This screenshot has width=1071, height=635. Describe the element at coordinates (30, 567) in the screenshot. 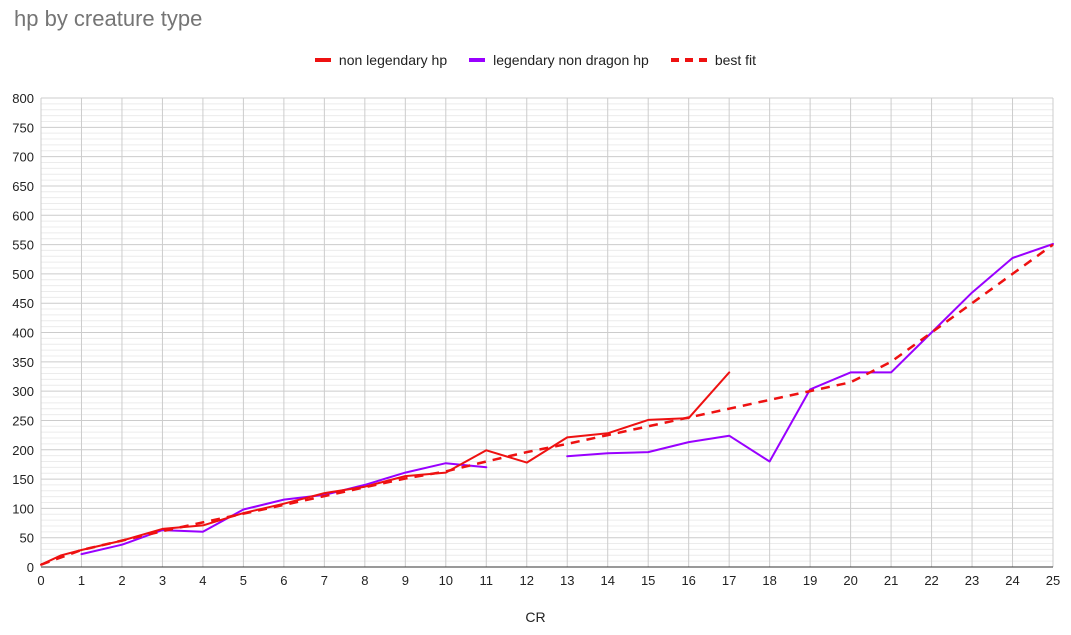

I see `y-tick-label: 0` at that location.